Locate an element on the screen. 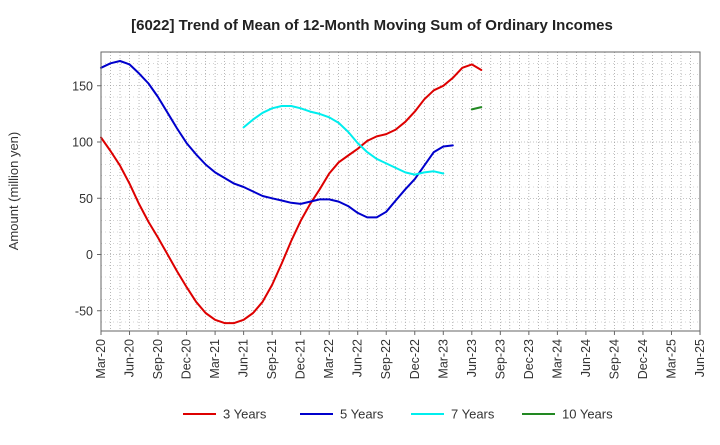 This screenshot has width=720, height=445. y-tick-label: 100 is located at coordinates (82, 143).